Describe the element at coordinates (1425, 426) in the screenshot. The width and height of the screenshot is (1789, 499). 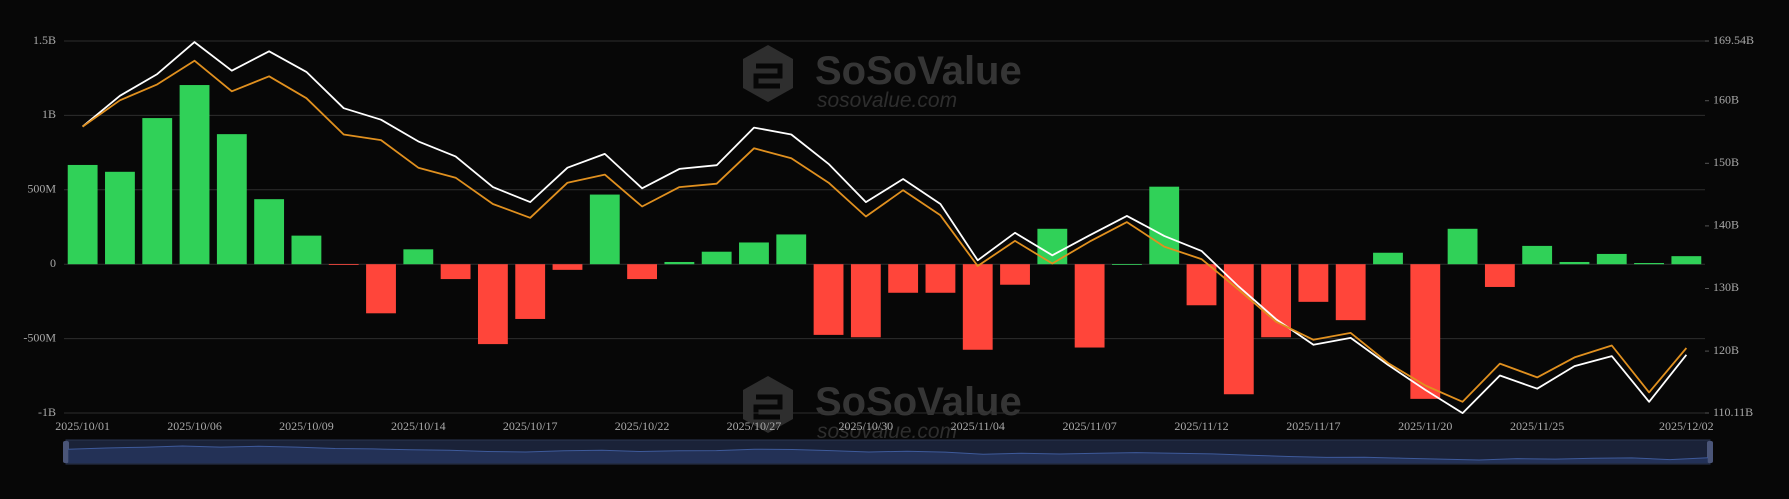
I see `x-tick-label: 2025/11/20` at that location.